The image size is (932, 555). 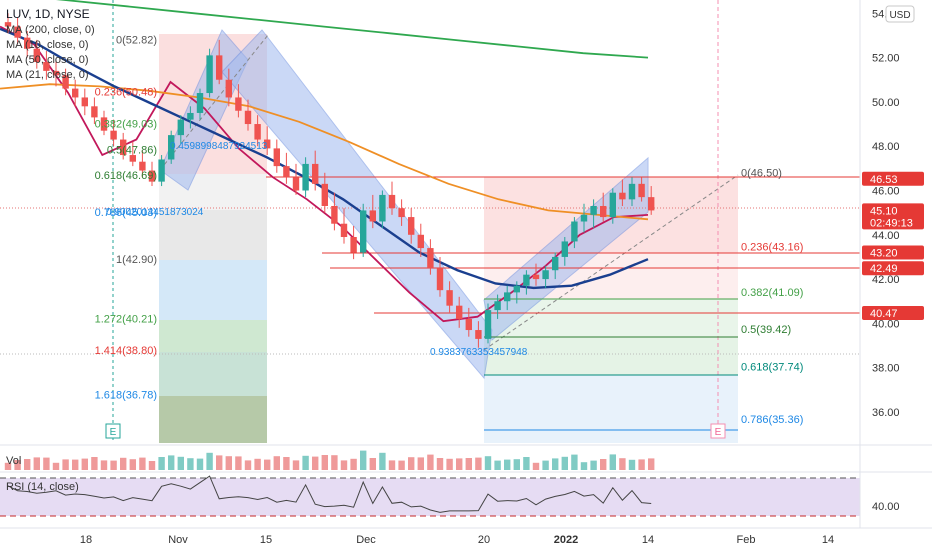 What do you see at coordinates (266, 540) in the screenshot?
I see `time-tick: 15` at bounding box center [266, 540].